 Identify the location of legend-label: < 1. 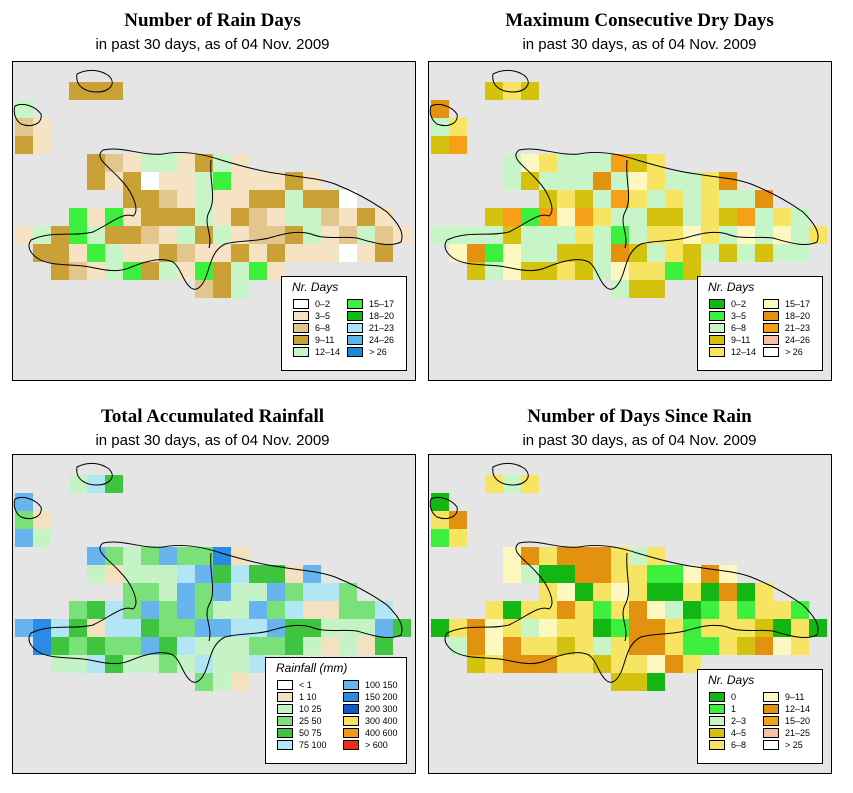
(305, 685).